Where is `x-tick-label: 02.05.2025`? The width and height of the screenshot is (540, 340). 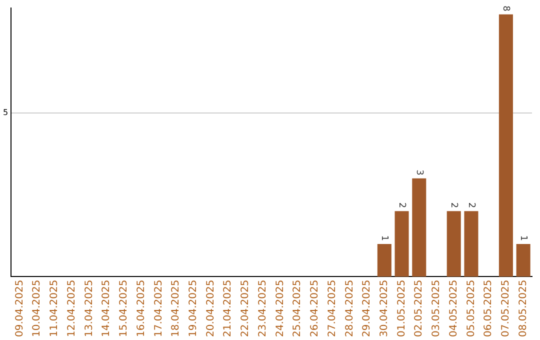
x-tick-label: 02.05.2025 is located at coordinates (419, 309).